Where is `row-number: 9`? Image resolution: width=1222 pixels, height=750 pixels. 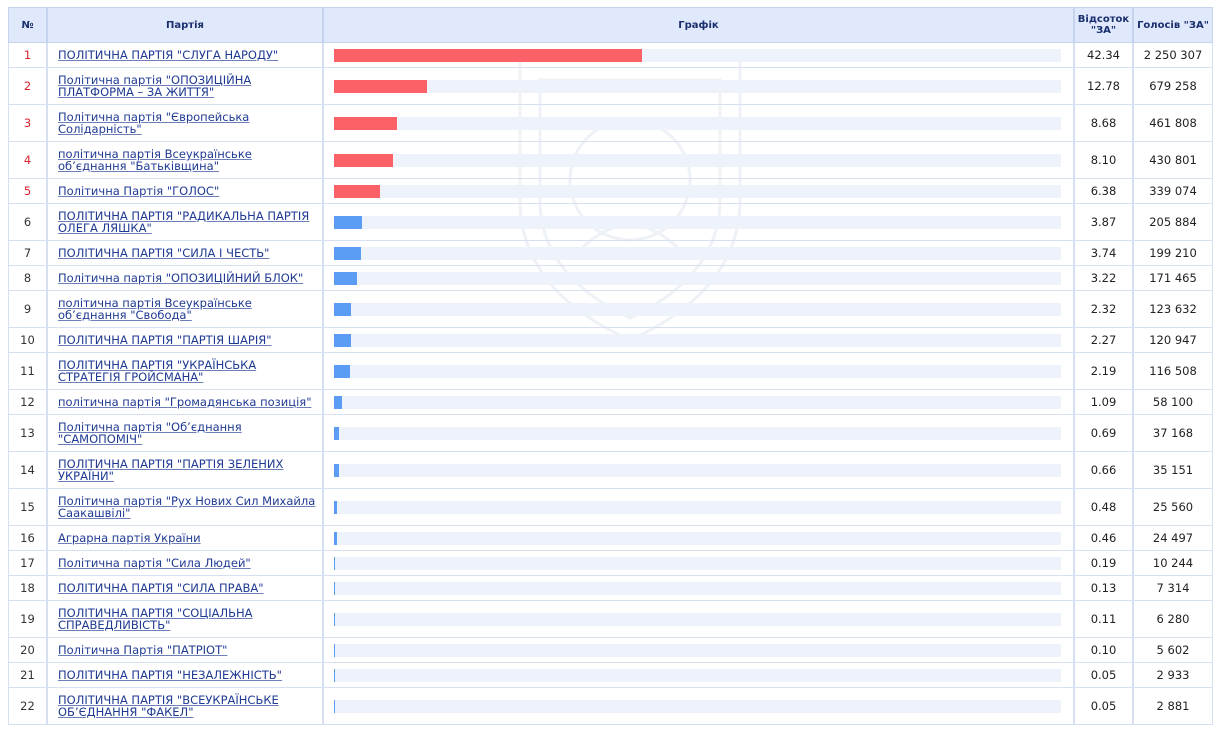
row-number: 9 is located at coordinates (27, 309).